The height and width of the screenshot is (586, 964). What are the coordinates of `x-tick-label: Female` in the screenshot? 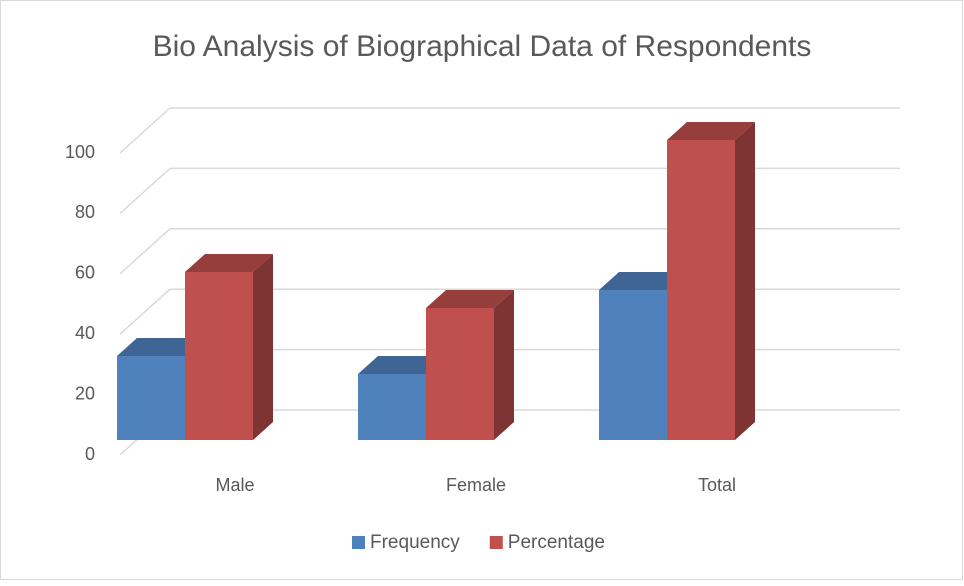 It's located at (476, 485).